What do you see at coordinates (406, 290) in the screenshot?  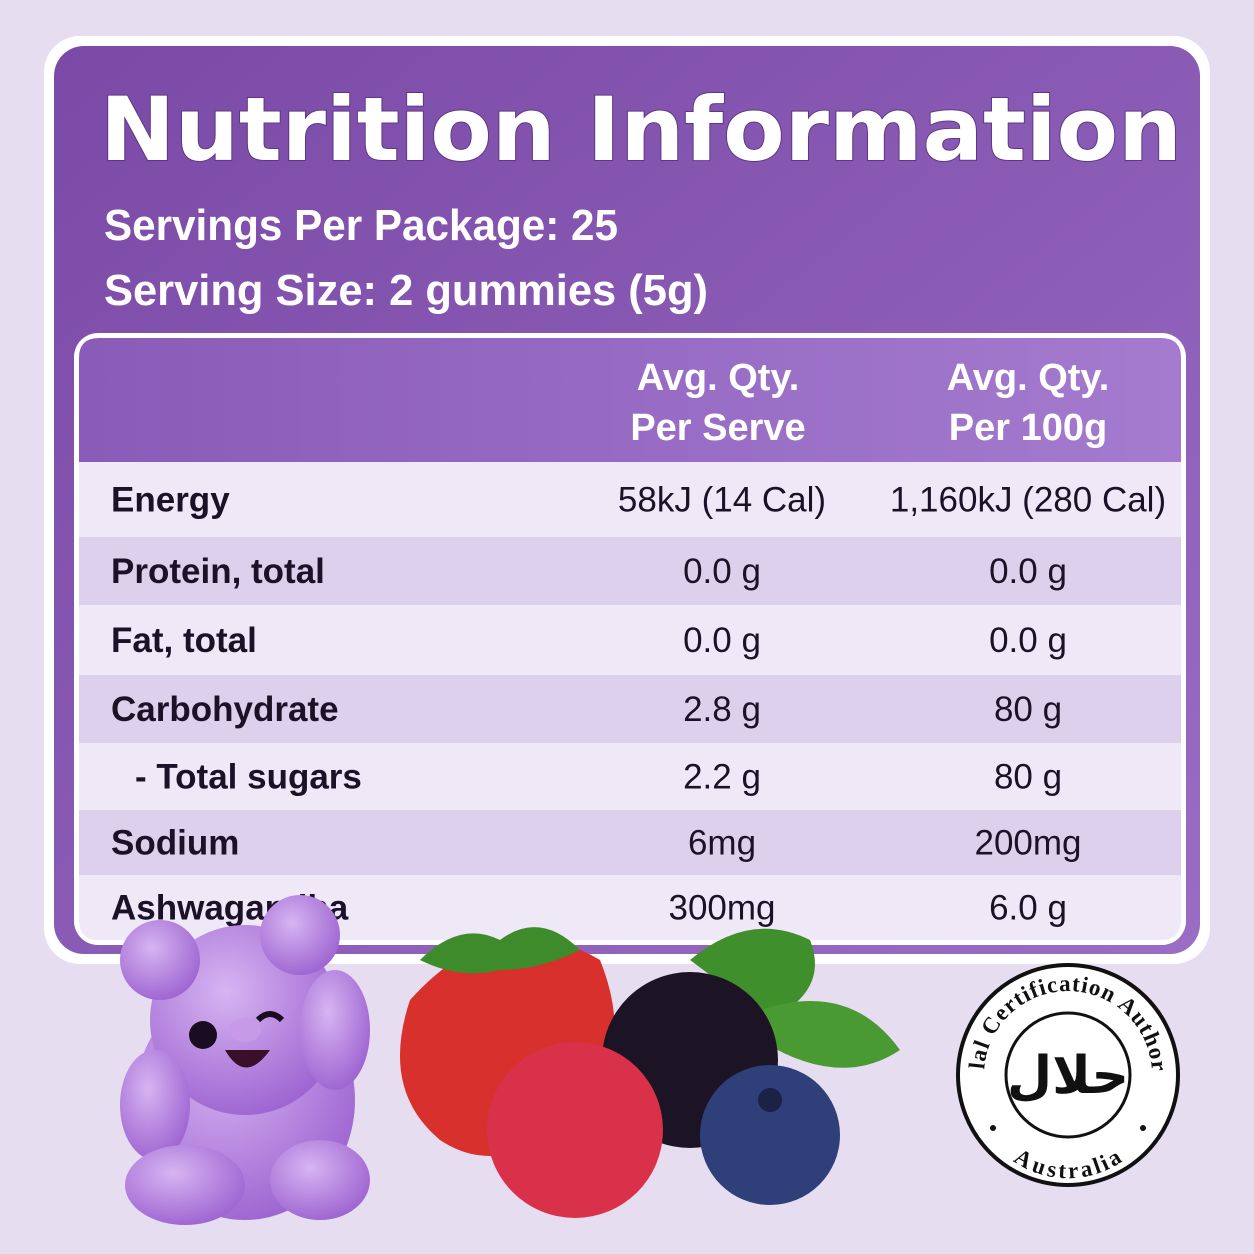 I see `serving-size: Serving Size: 2 gummies (5g)` at bounding box center [406, 290].